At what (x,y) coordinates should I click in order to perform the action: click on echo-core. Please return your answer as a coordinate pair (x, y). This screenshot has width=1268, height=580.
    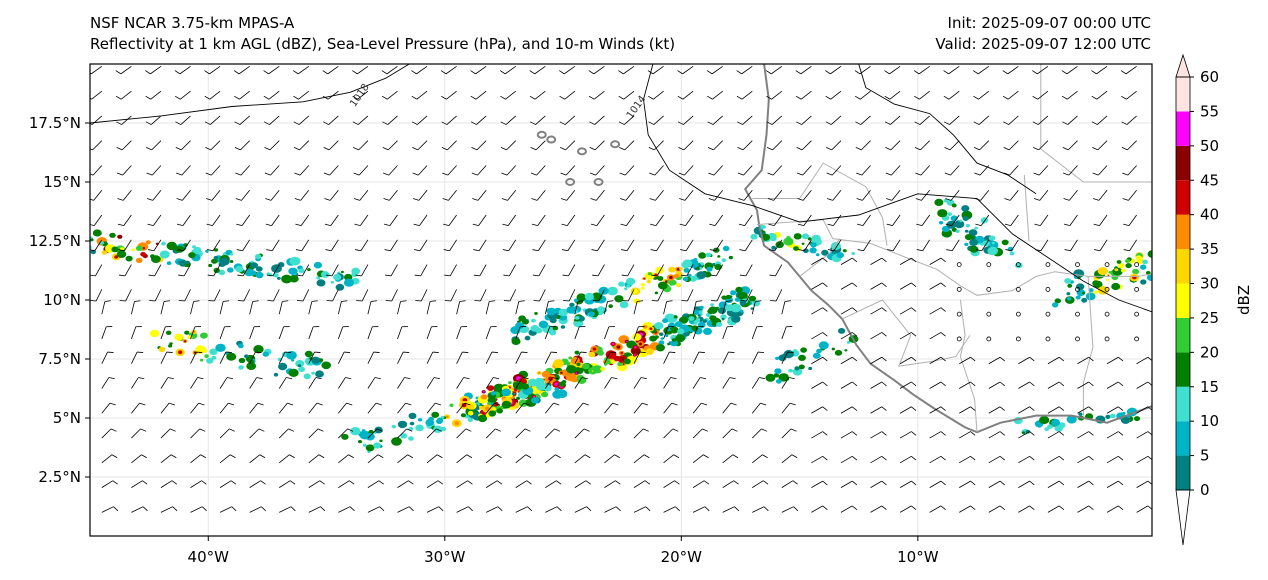
    Looking at the image, I should click on (594, 349).